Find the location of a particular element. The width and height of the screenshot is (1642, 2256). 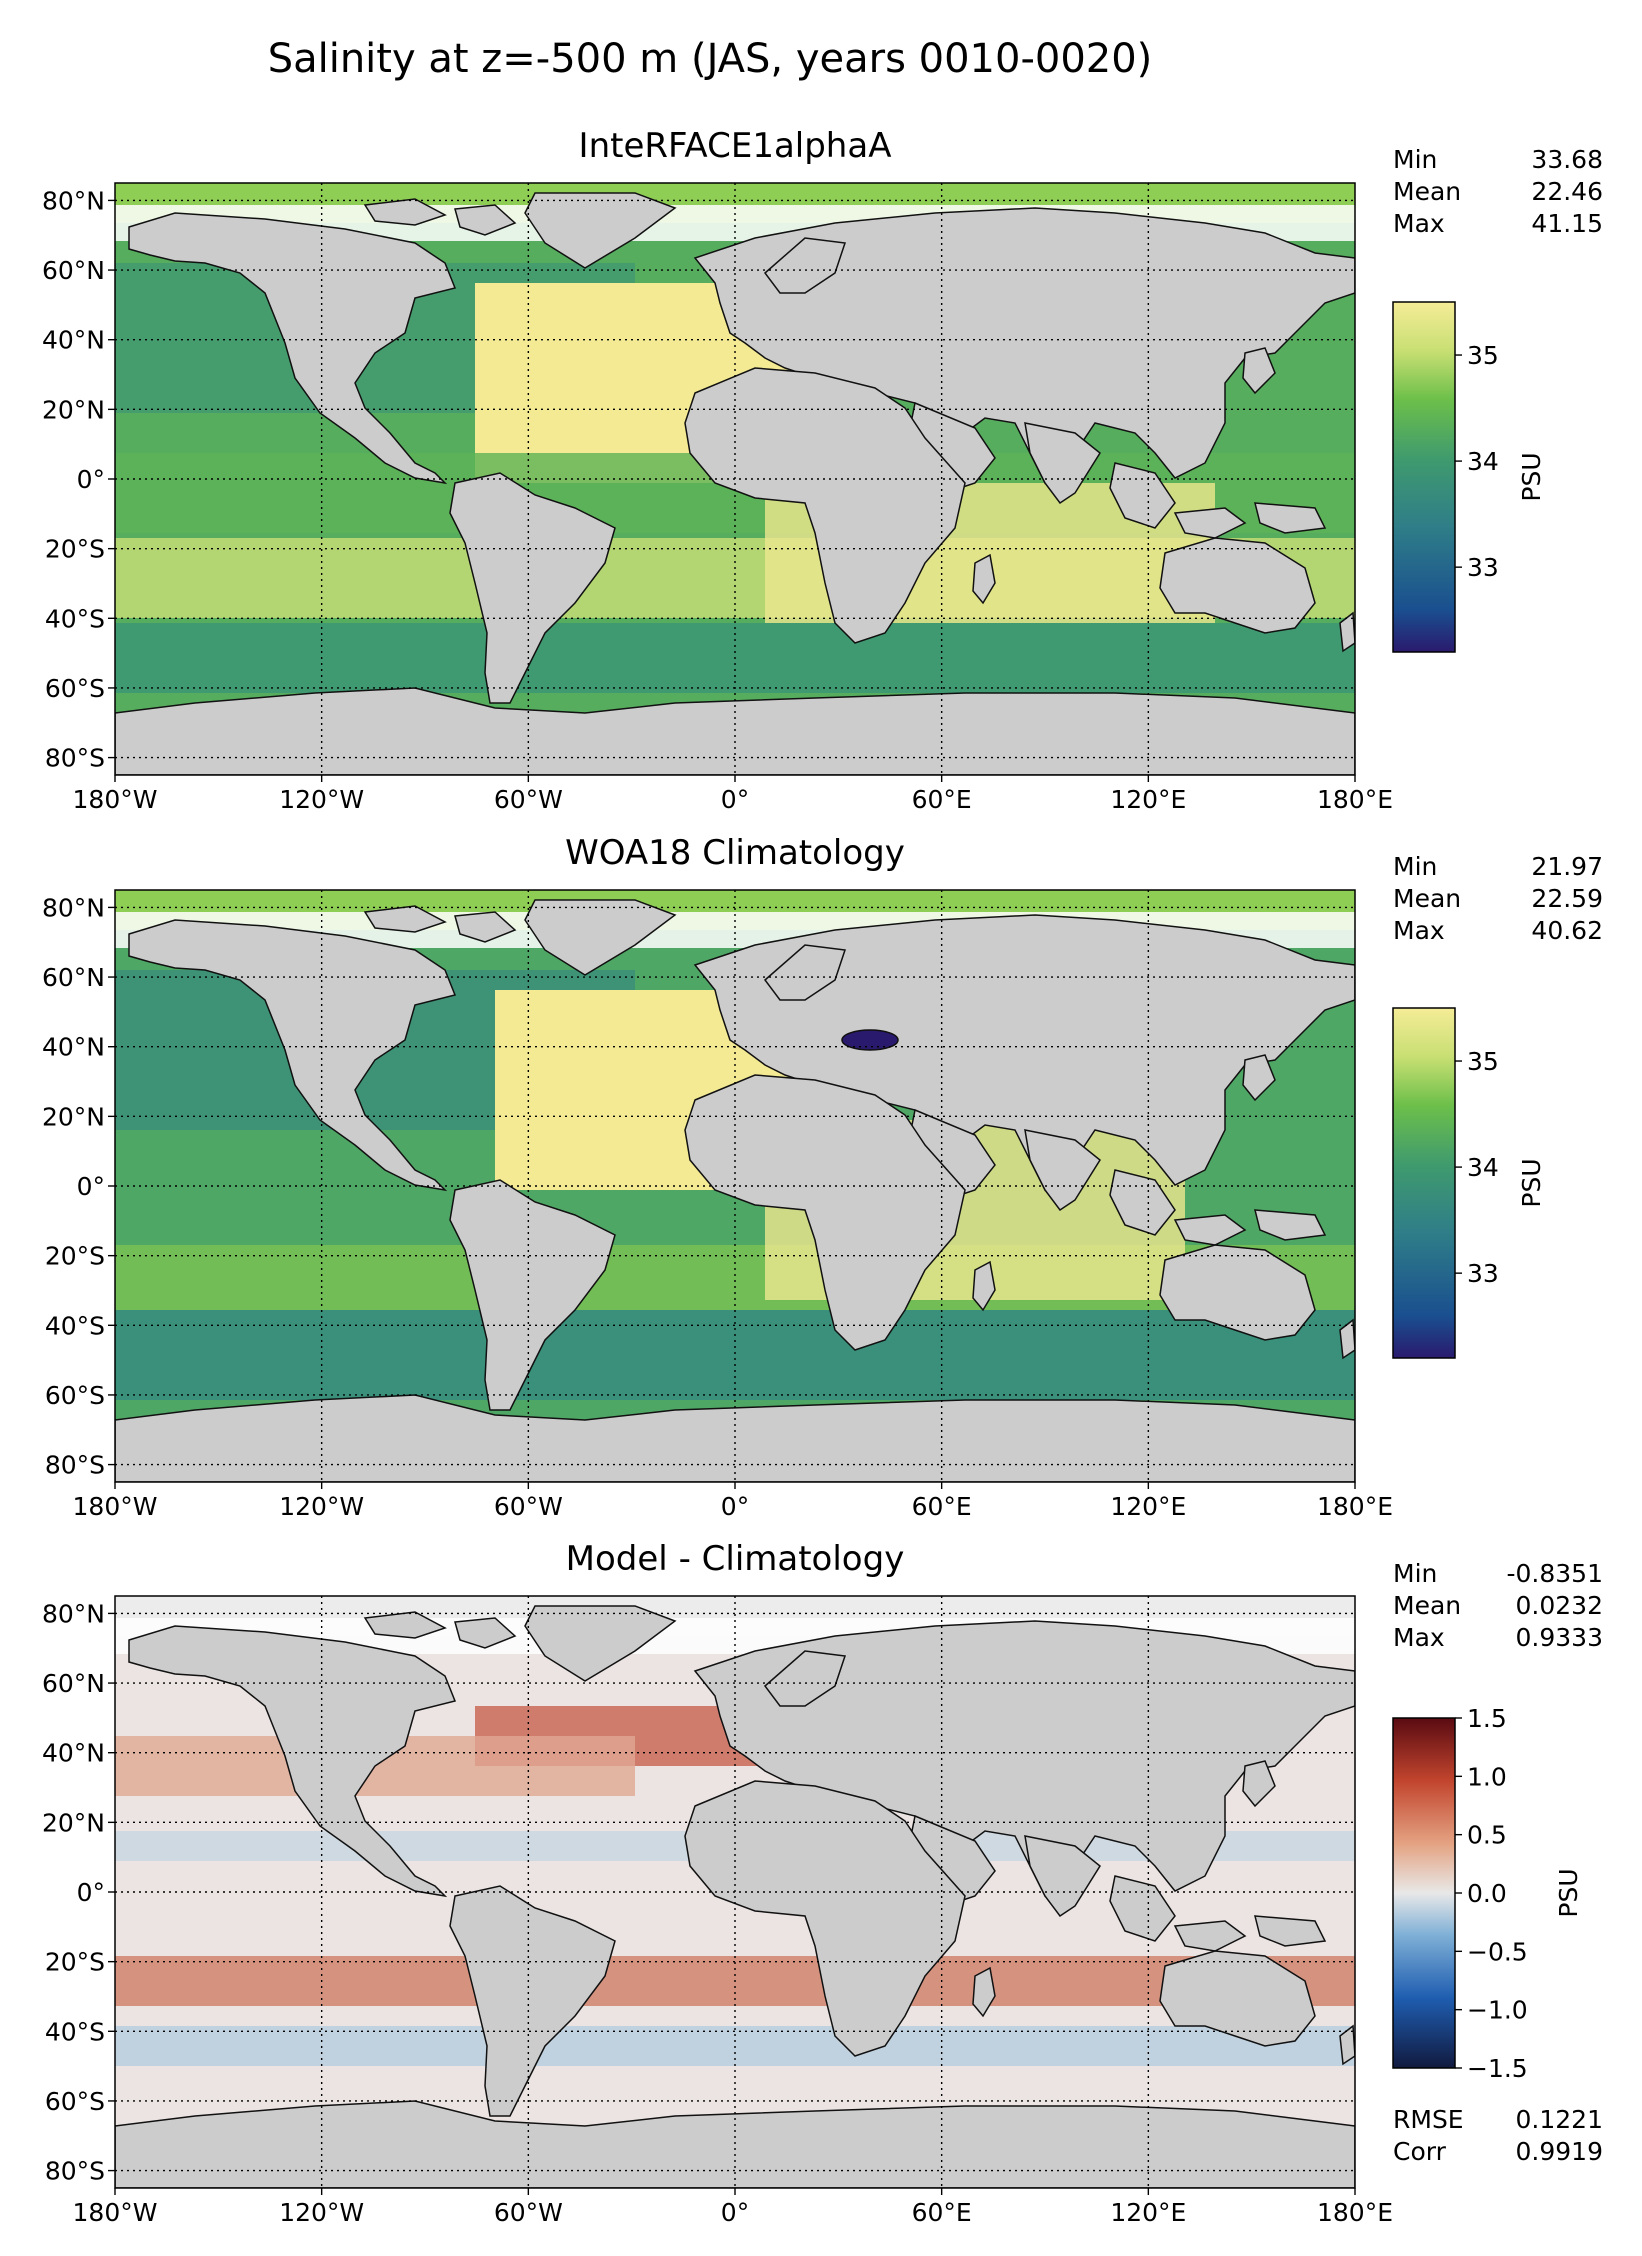

stats-box: Min -0.8351 Mean 0.0232 Max 0.9333 is located at coordinates (1498, 1605).